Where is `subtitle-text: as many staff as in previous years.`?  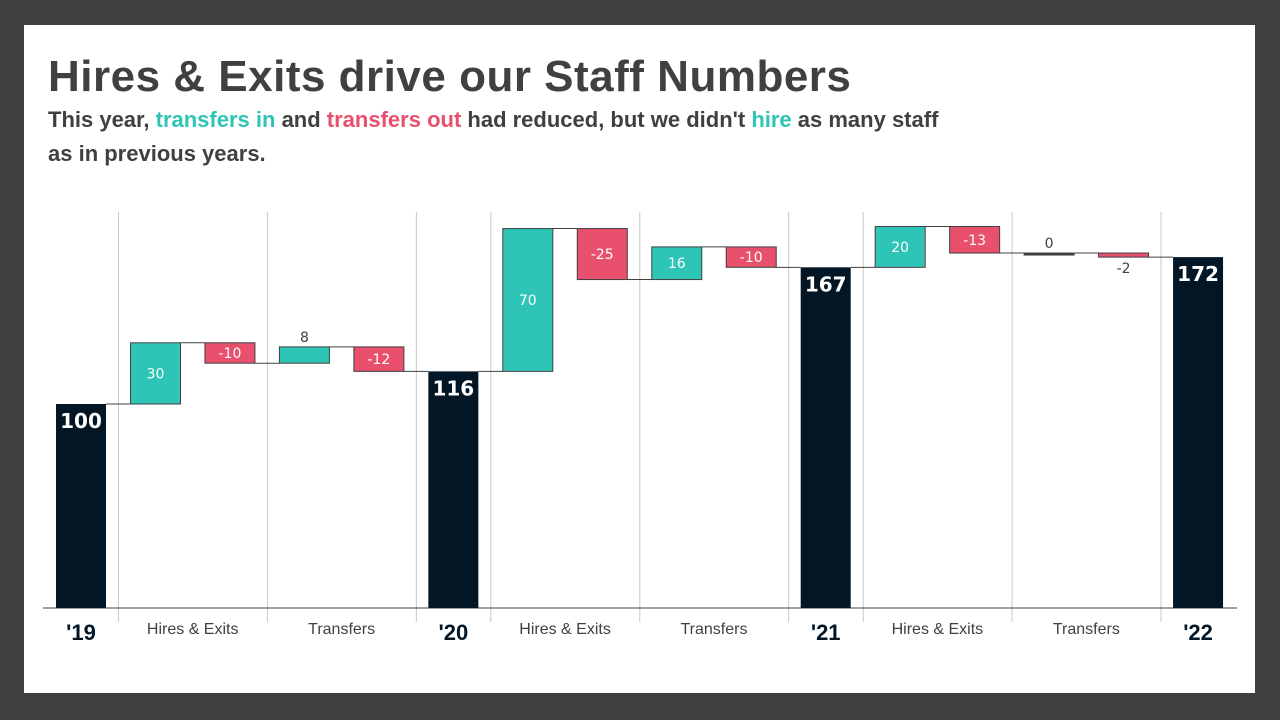
subtitle-text: as many staff as in previous years. is located at coordinates (493, 136).